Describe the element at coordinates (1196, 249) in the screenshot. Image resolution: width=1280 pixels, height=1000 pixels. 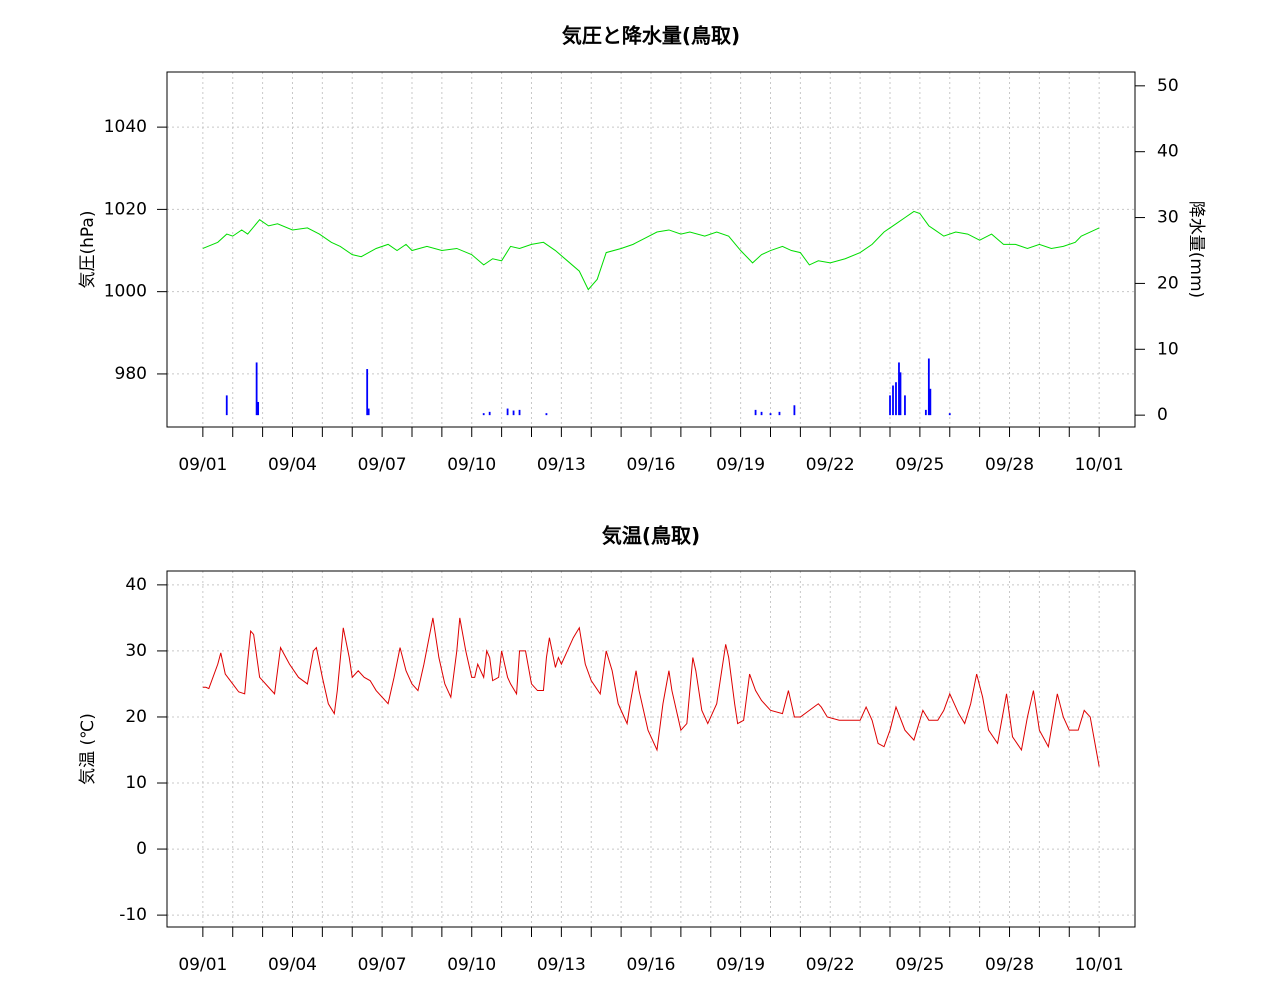
I see `y2-axis-label: 降水量(mm)` at that location.